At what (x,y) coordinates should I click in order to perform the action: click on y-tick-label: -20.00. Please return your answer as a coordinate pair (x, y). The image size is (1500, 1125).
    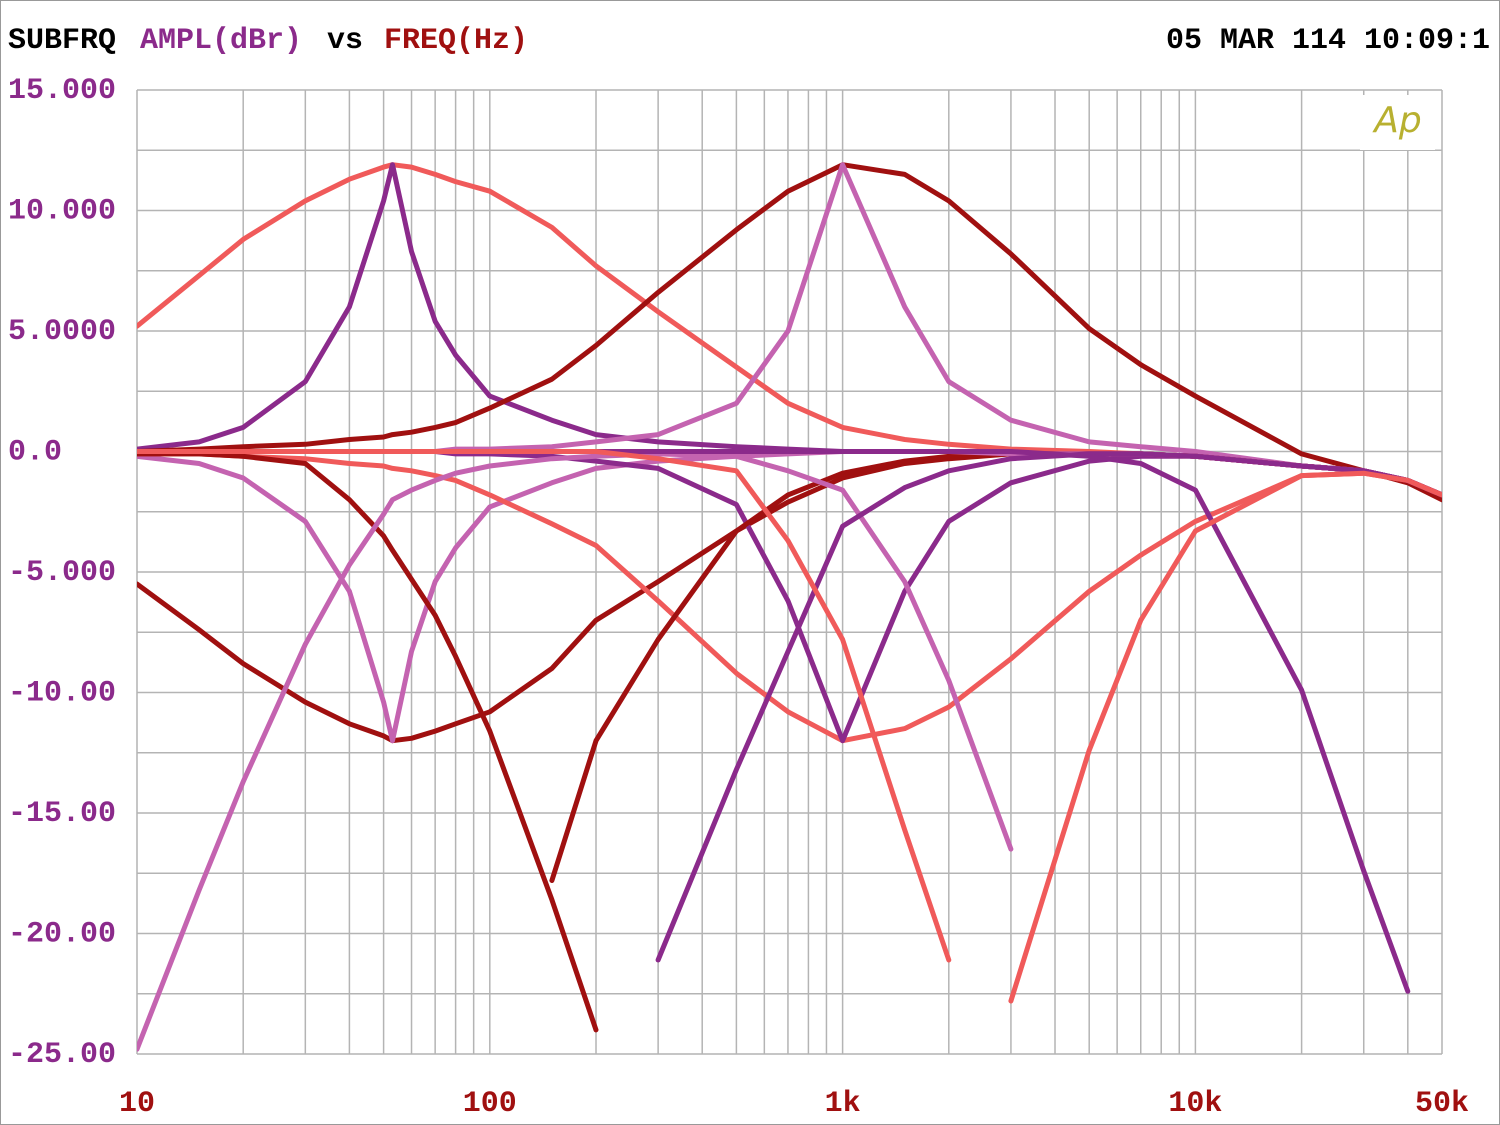
    Looking at the image, I should click on (62, 934).